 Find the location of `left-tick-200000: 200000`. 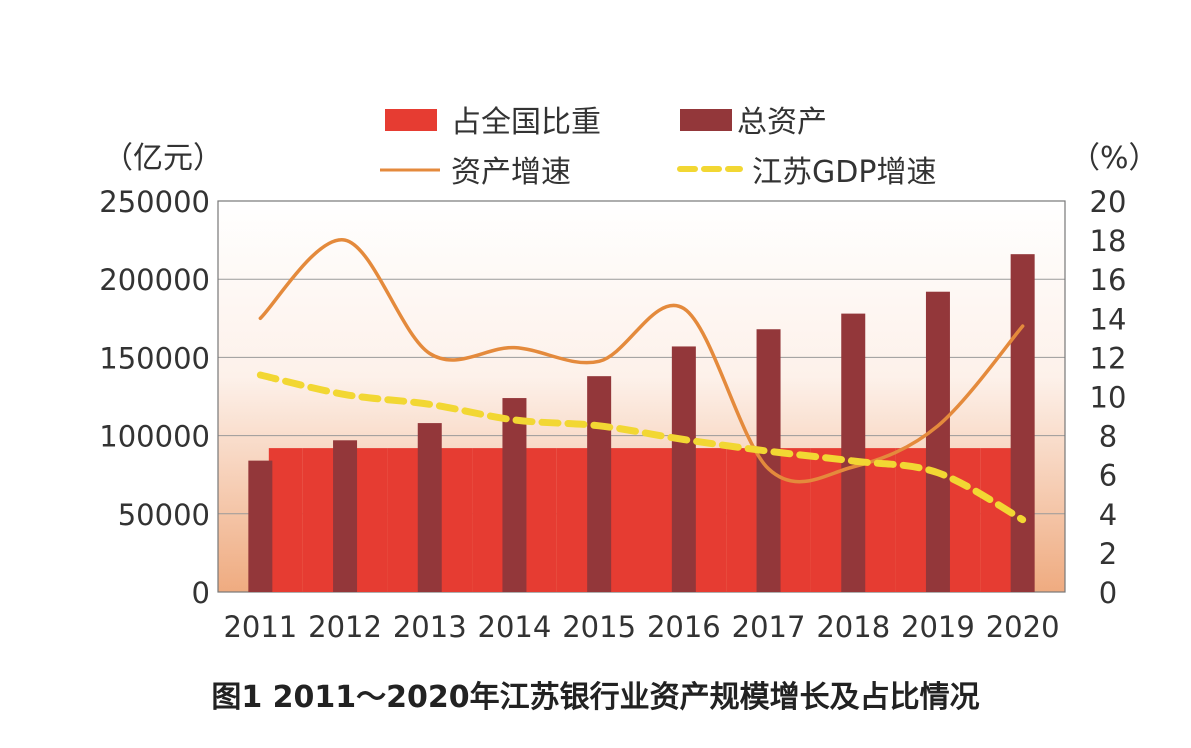

left-tick-200000: 200000 is located at coordinates (154, 280).